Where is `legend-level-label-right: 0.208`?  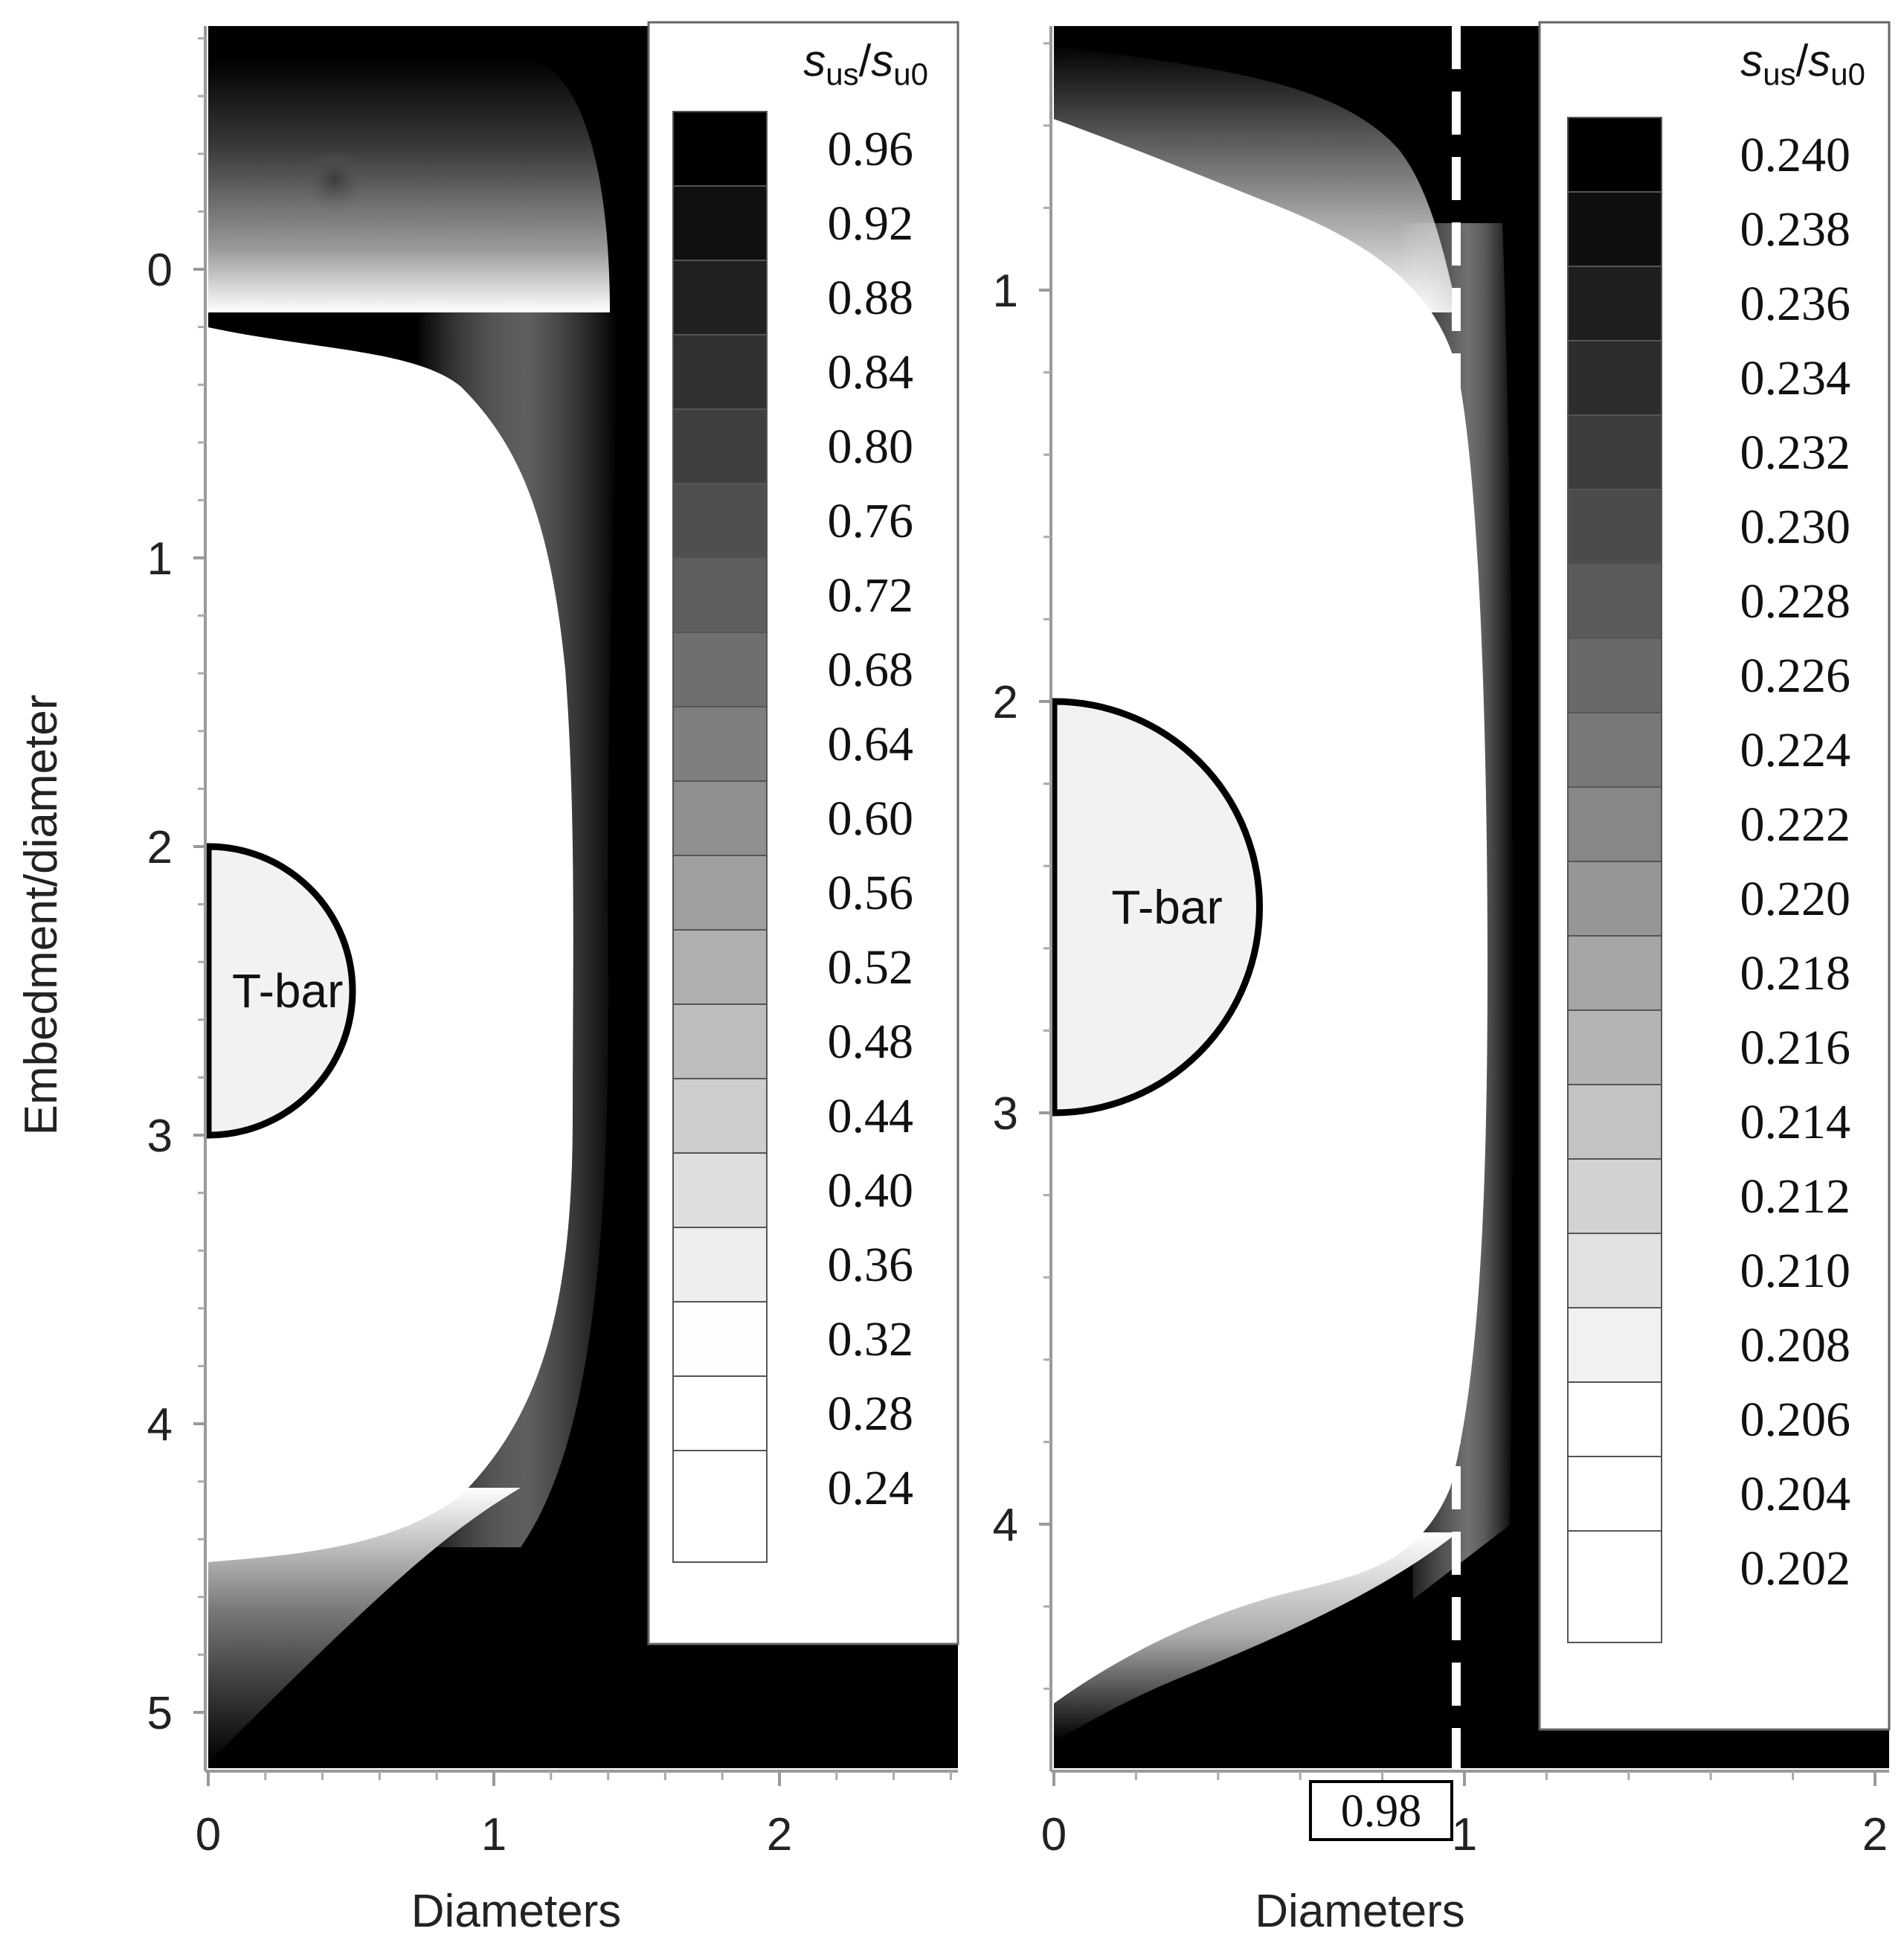
legend-level-label-right: 0.208 is located at coordinates (1796, 1345).